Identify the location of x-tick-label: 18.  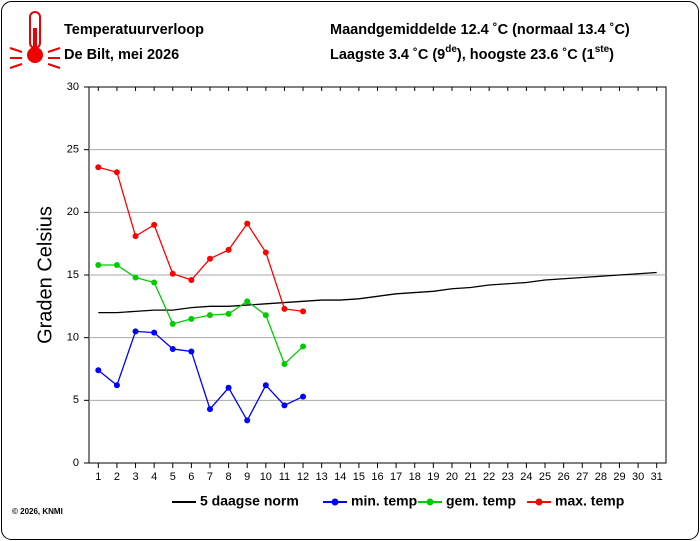
(415, 477).